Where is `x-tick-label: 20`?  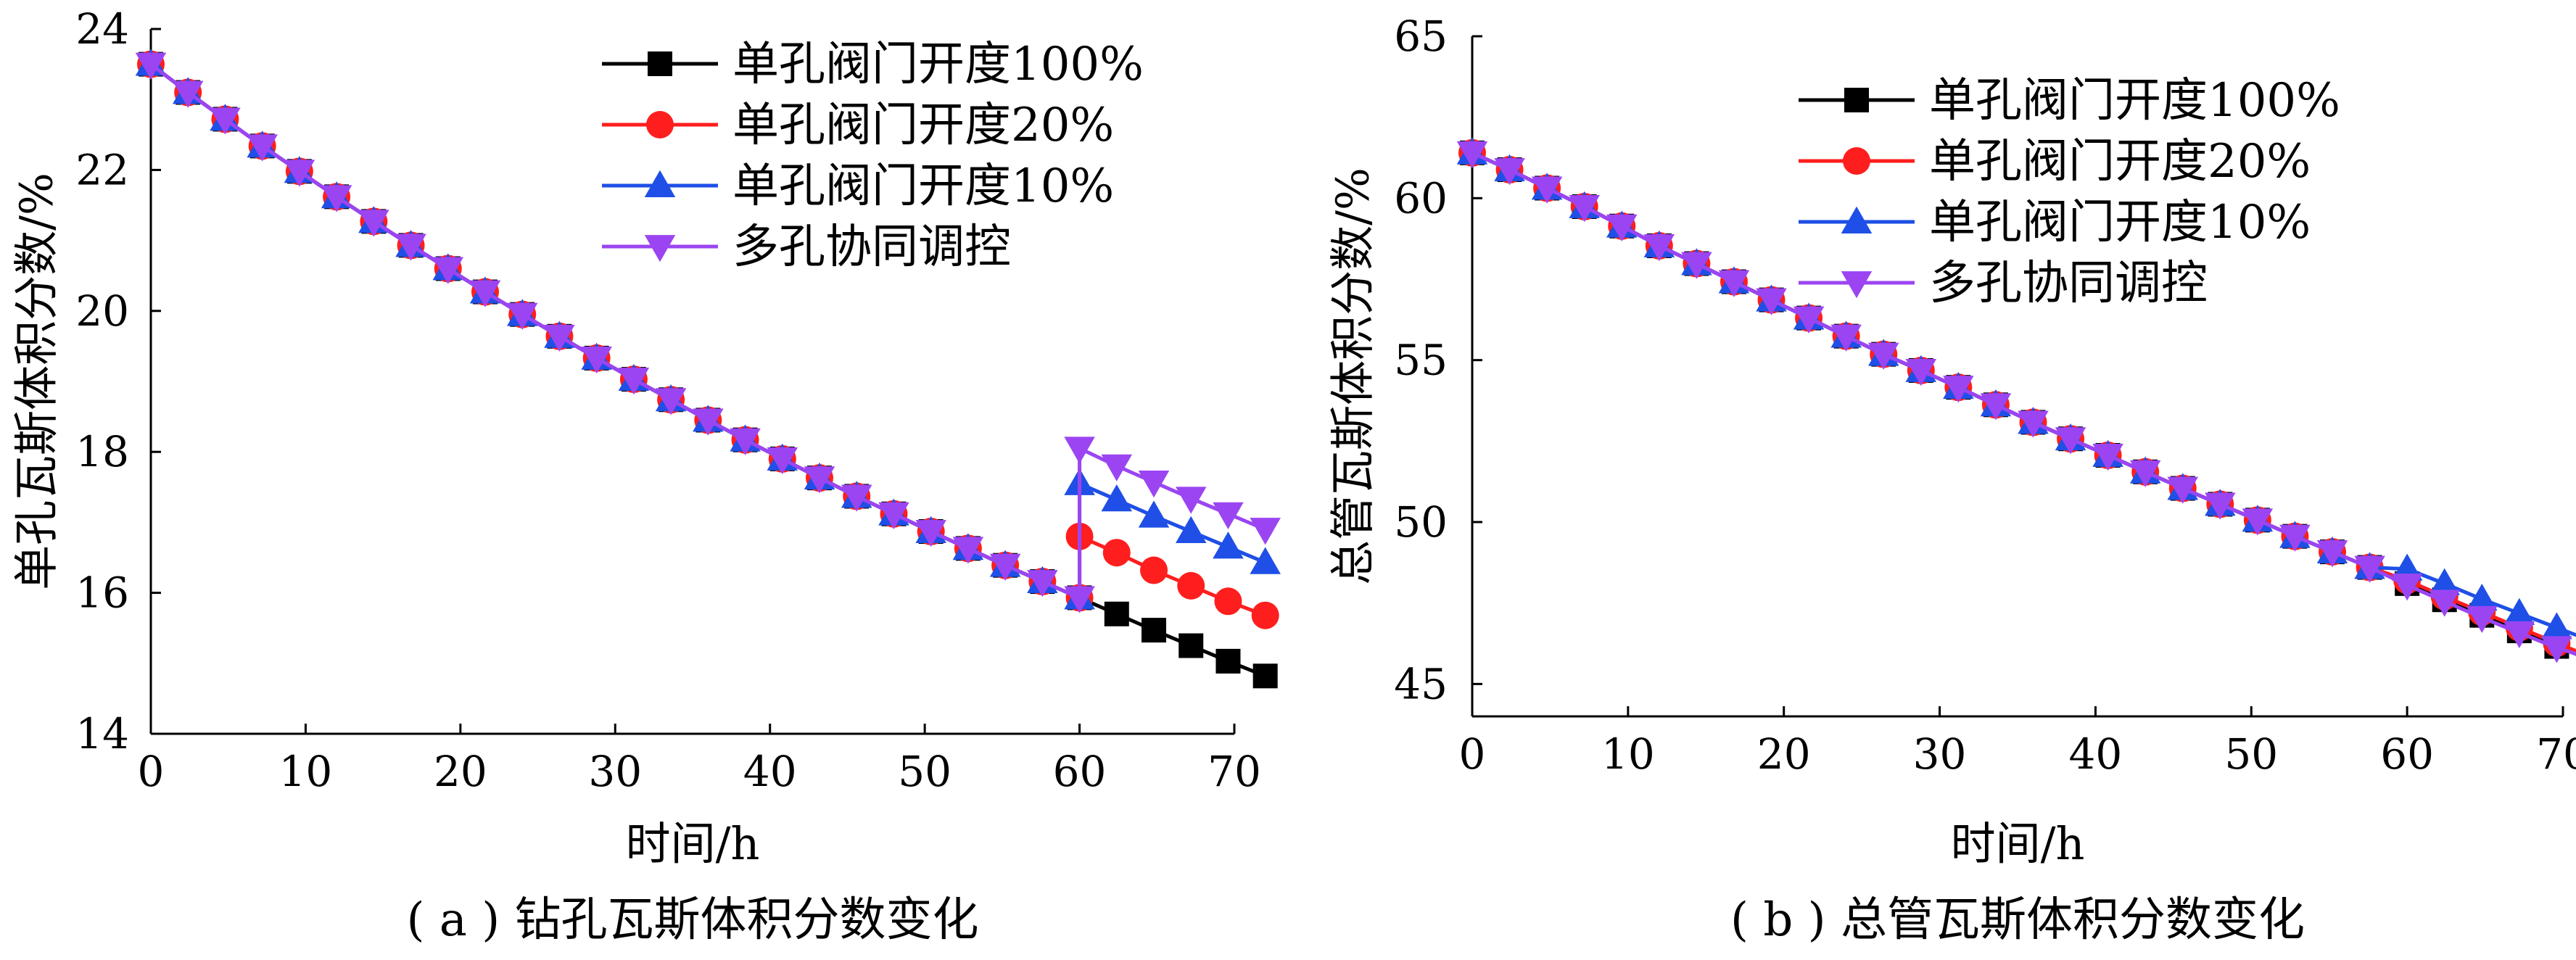 x-tick-label: 20 is located at coordinates (460, 771).